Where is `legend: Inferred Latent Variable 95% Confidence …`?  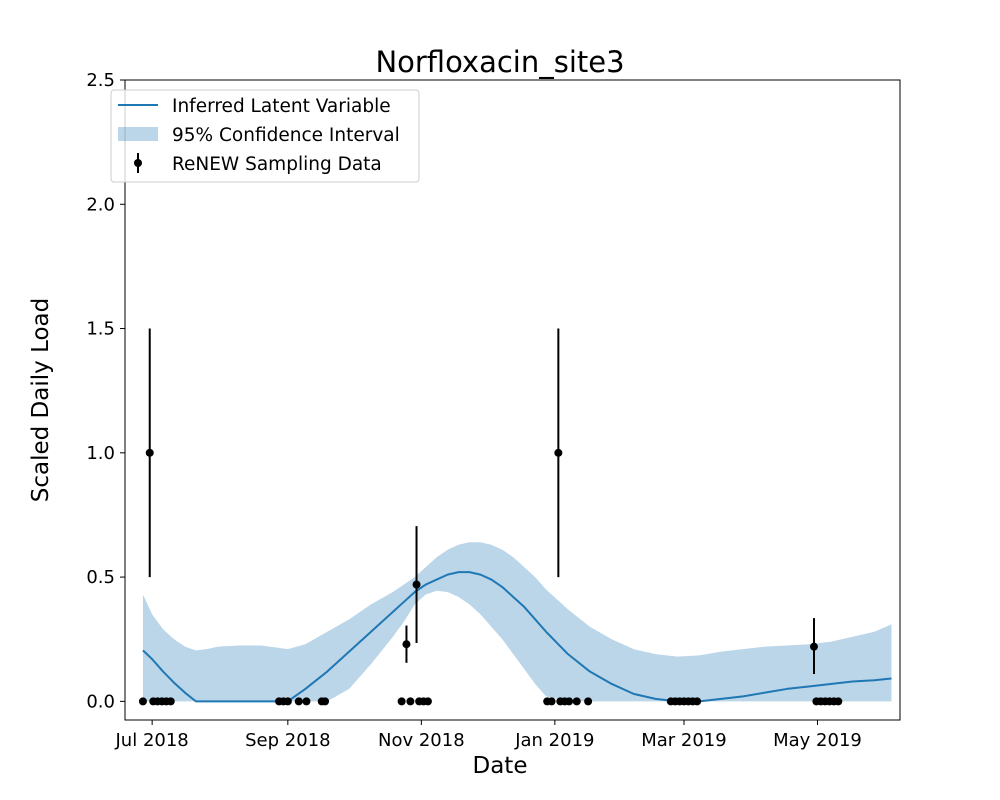 legend: Inferred Latent Variable 95% Confidence … is located at coordinates (265, 136).